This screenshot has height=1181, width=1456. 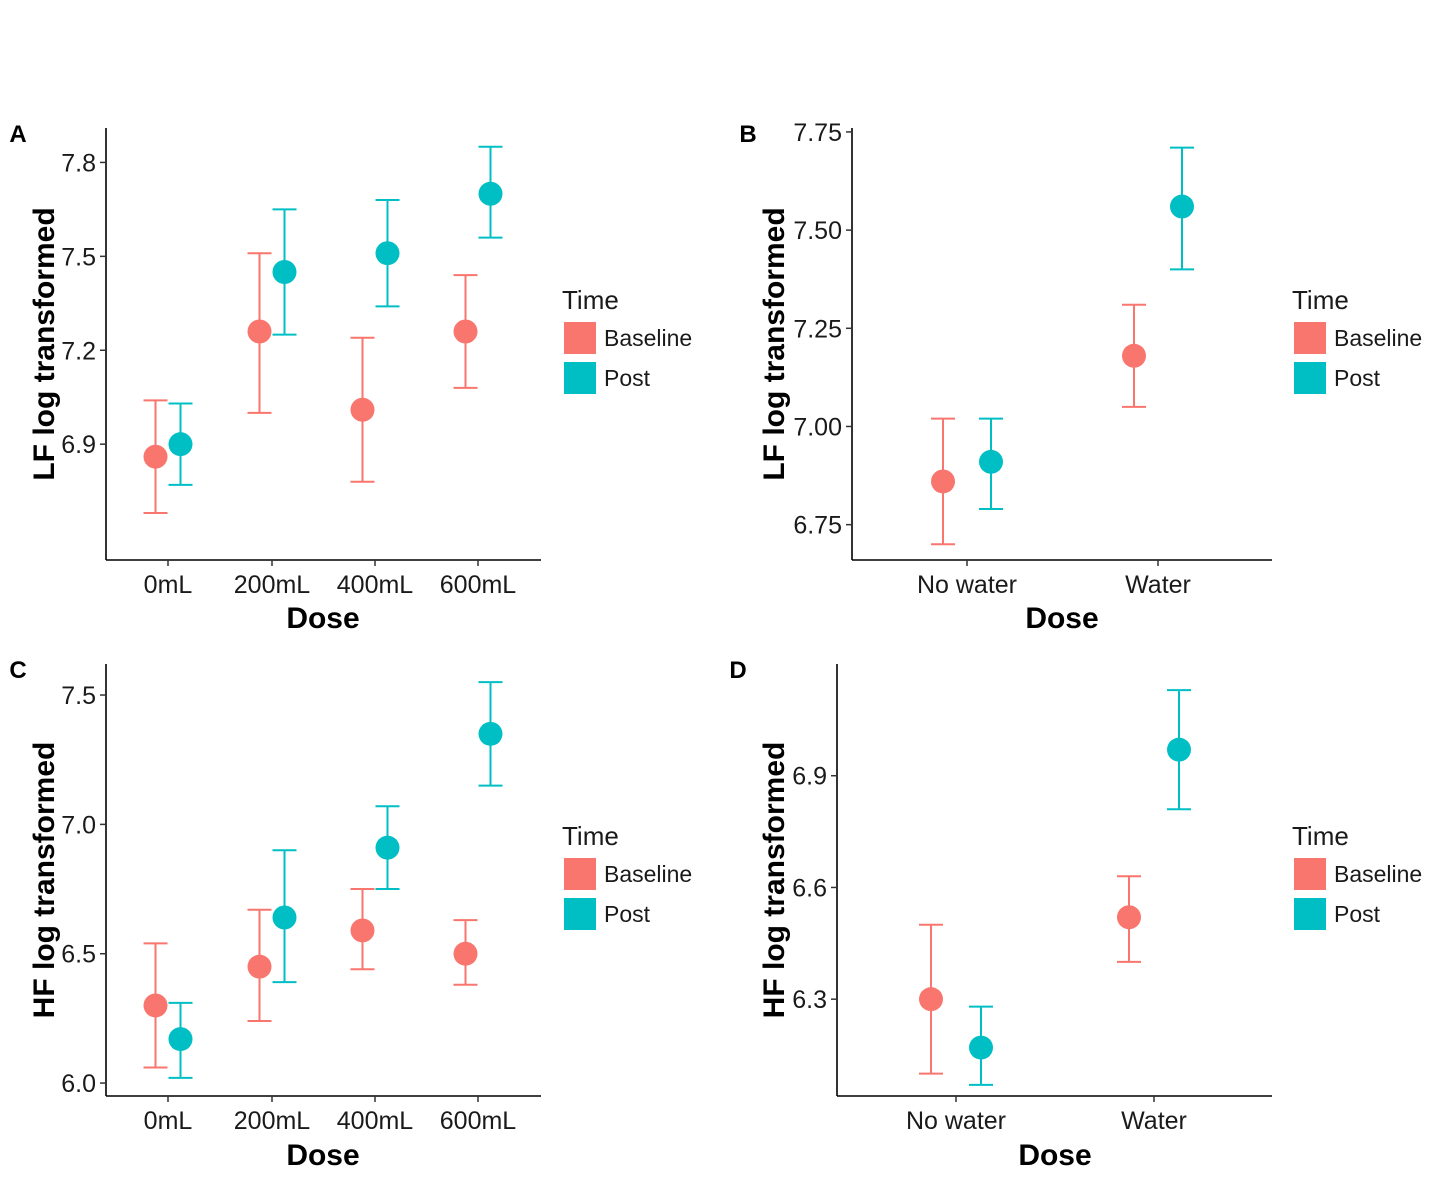 What do you see at coordinates (78, 825) in the screenshot?
I see `y-tick-label: 7.0` at bounding box center [78, 825].